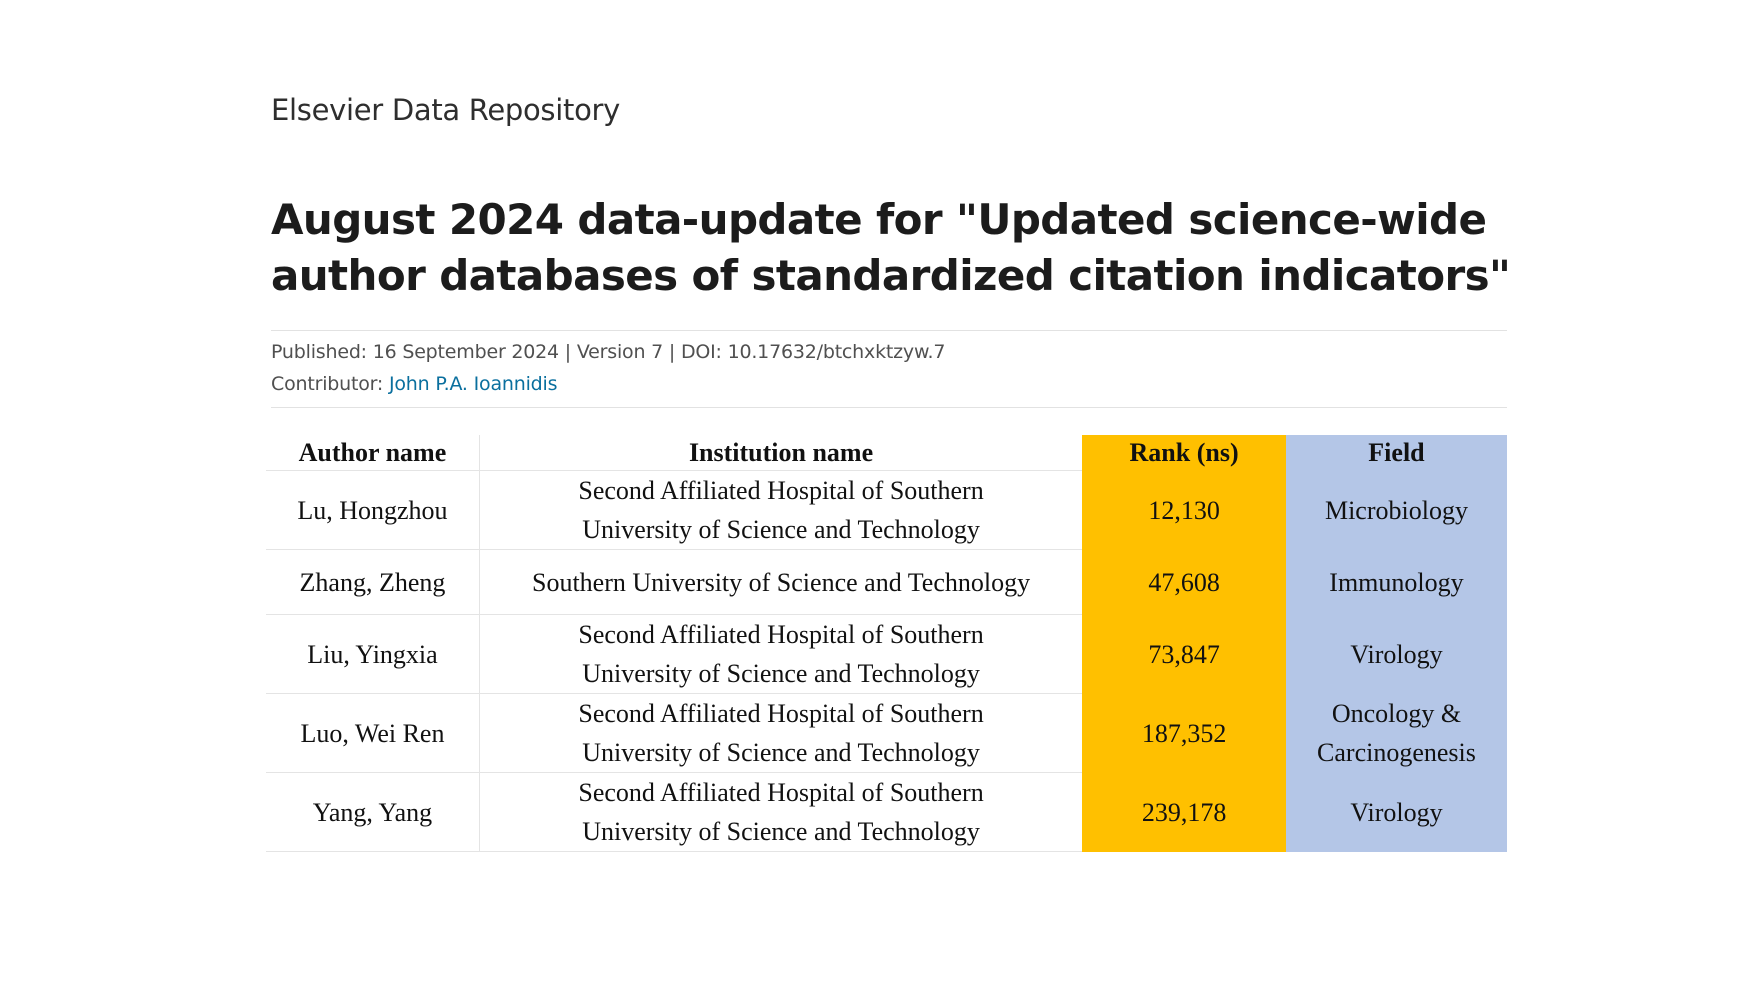 The width and height of the screenshot is (1764, 992). I want to click on divider-top, so click(889, 330).